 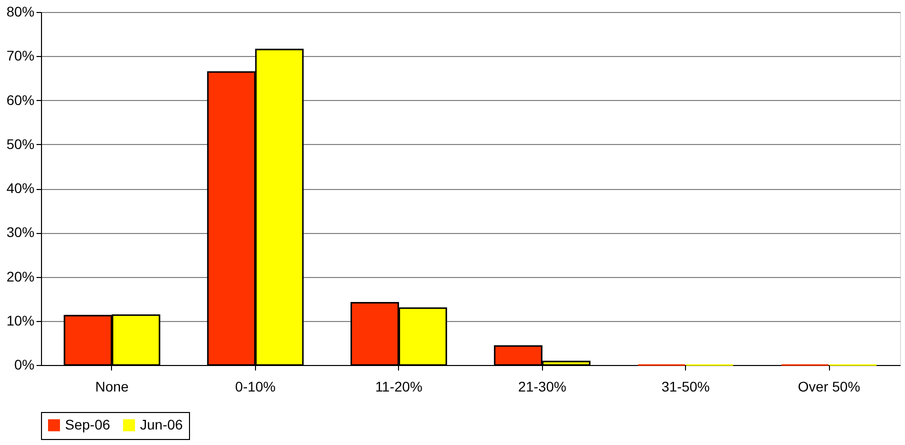 I want to click on y-tick-label: 0%, so click(x=24, y=364).